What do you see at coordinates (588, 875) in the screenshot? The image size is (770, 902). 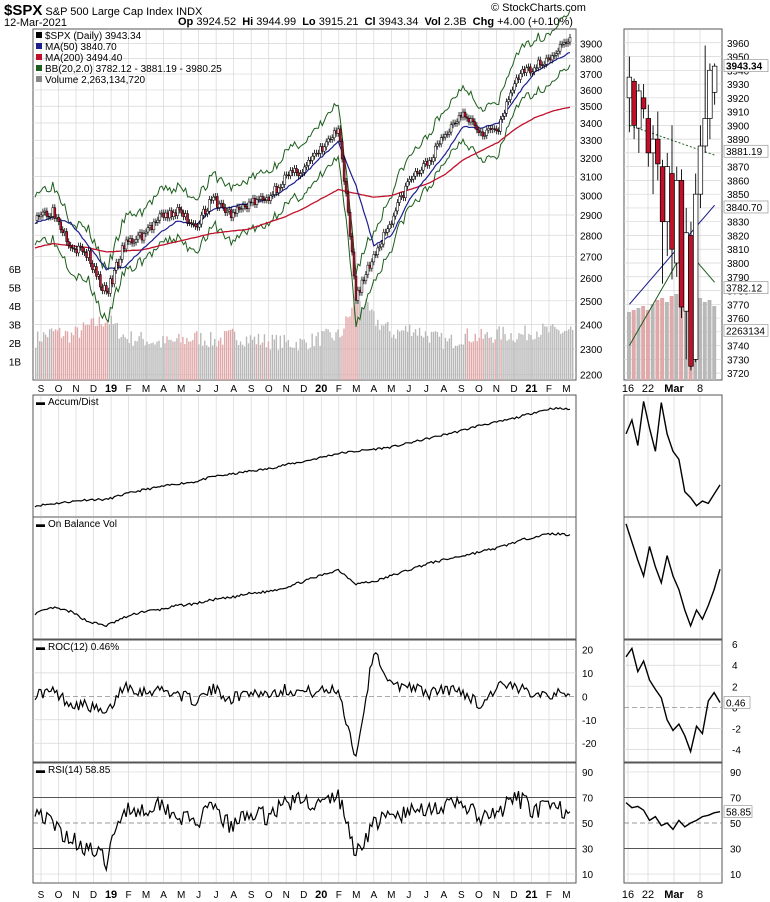 I see `rsi-y-tick-label: 10` at bounding box center [588, 875].